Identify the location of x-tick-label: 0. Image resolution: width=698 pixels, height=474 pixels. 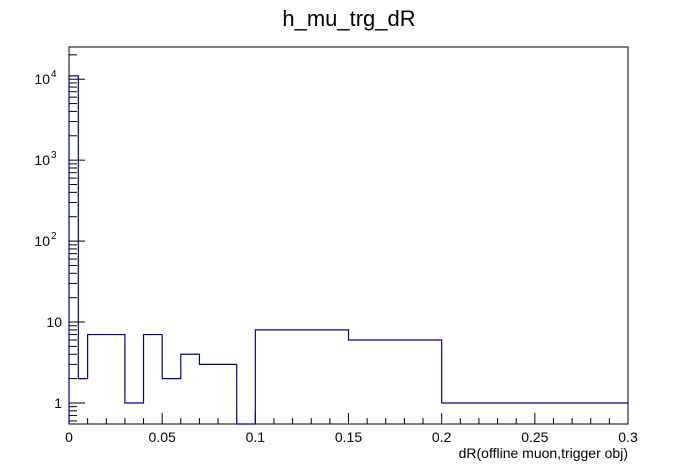
(69, 437).